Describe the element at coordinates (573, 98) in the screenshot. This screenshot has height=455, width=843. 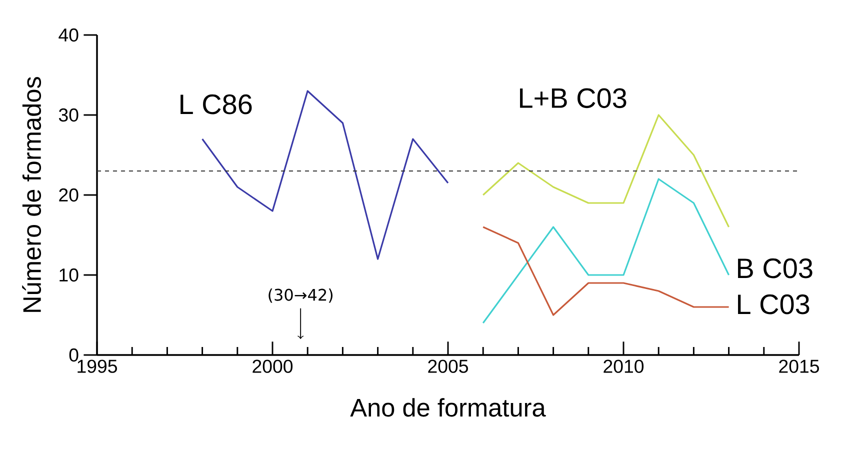
I see `series-label: L+B C03` at that location.